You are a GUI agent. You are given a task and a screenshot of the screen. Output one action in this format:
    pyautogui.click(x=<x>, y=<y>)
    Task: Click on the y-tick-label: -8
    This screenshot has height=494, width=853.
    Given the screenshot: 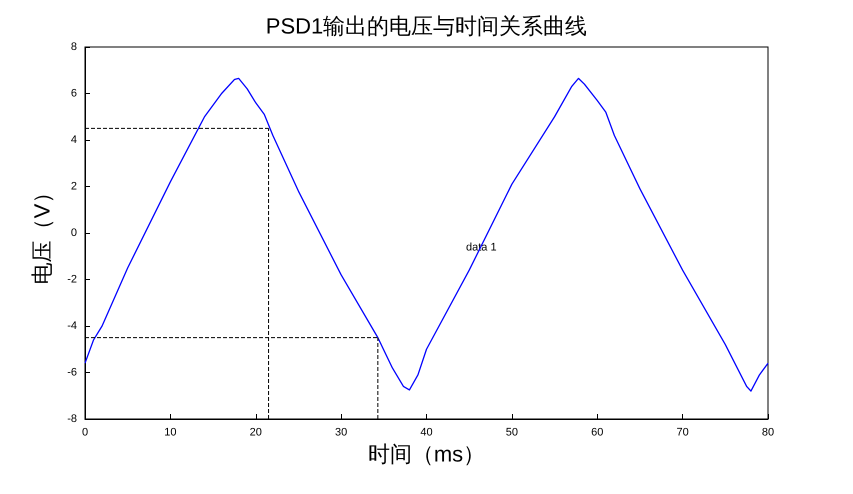 What is the action you would take?
    pyautogui.click(x=72, y=419)
    